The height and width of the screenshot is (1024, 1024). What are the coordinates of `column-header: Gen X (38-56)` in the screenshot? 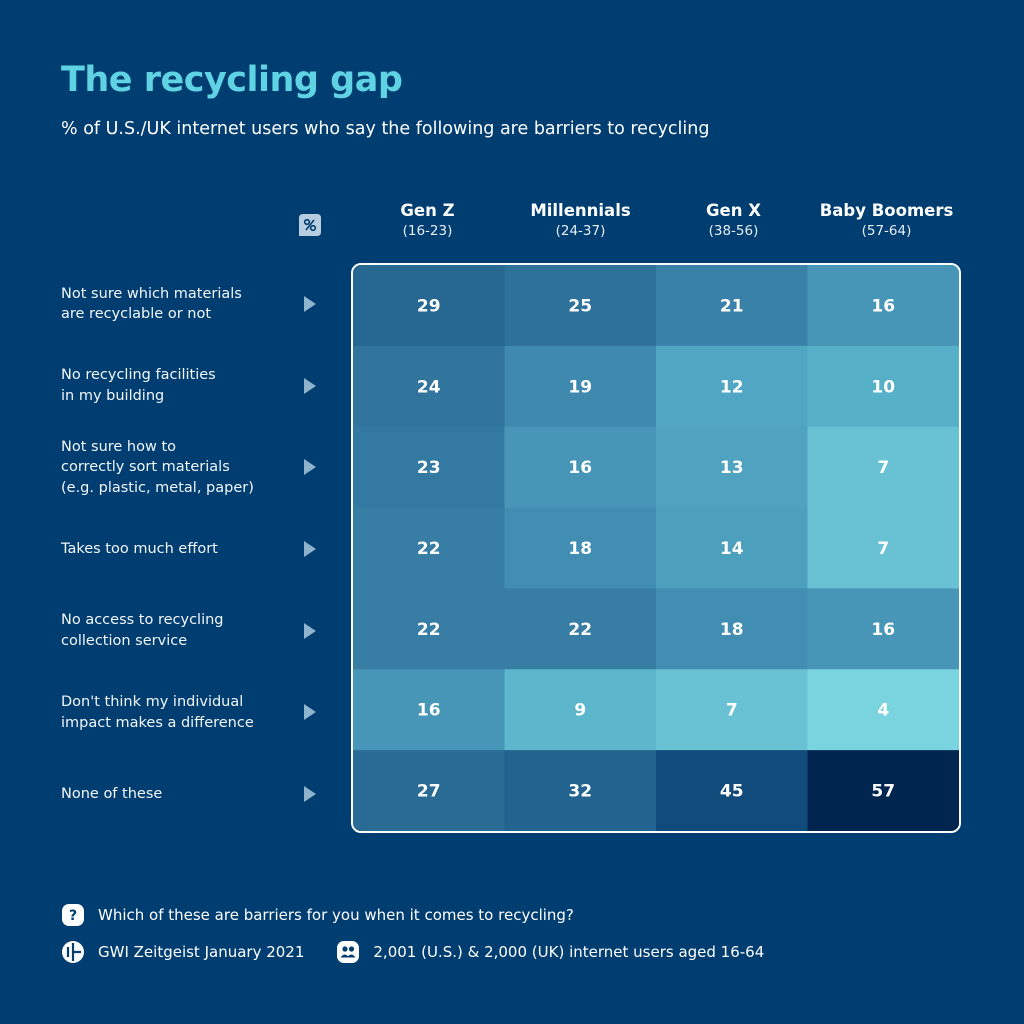 It's located at (733, 220).